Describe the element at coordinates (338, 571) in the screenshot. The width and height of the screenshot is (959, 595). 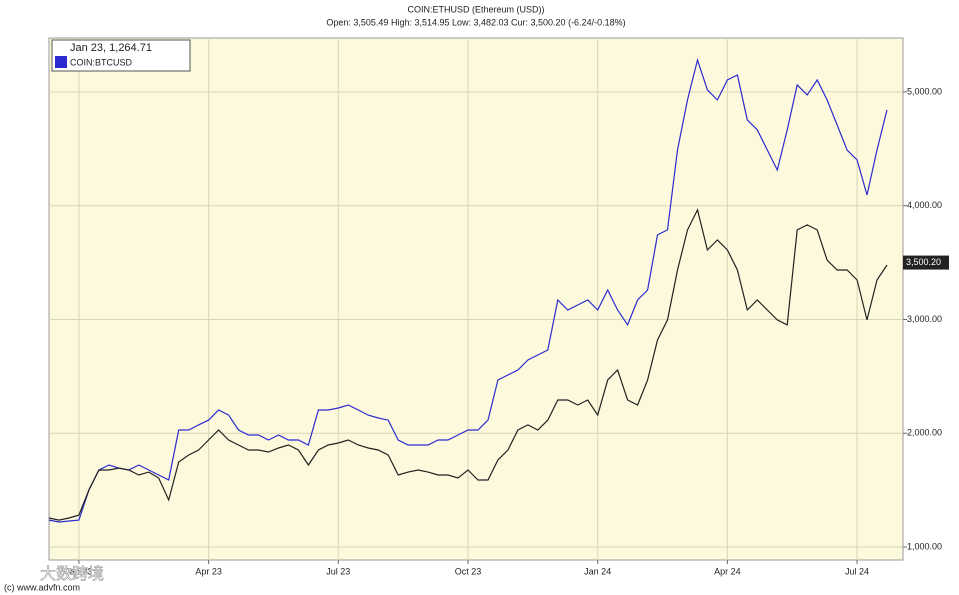
I see `x-tick-label: Jul 23` at that location.